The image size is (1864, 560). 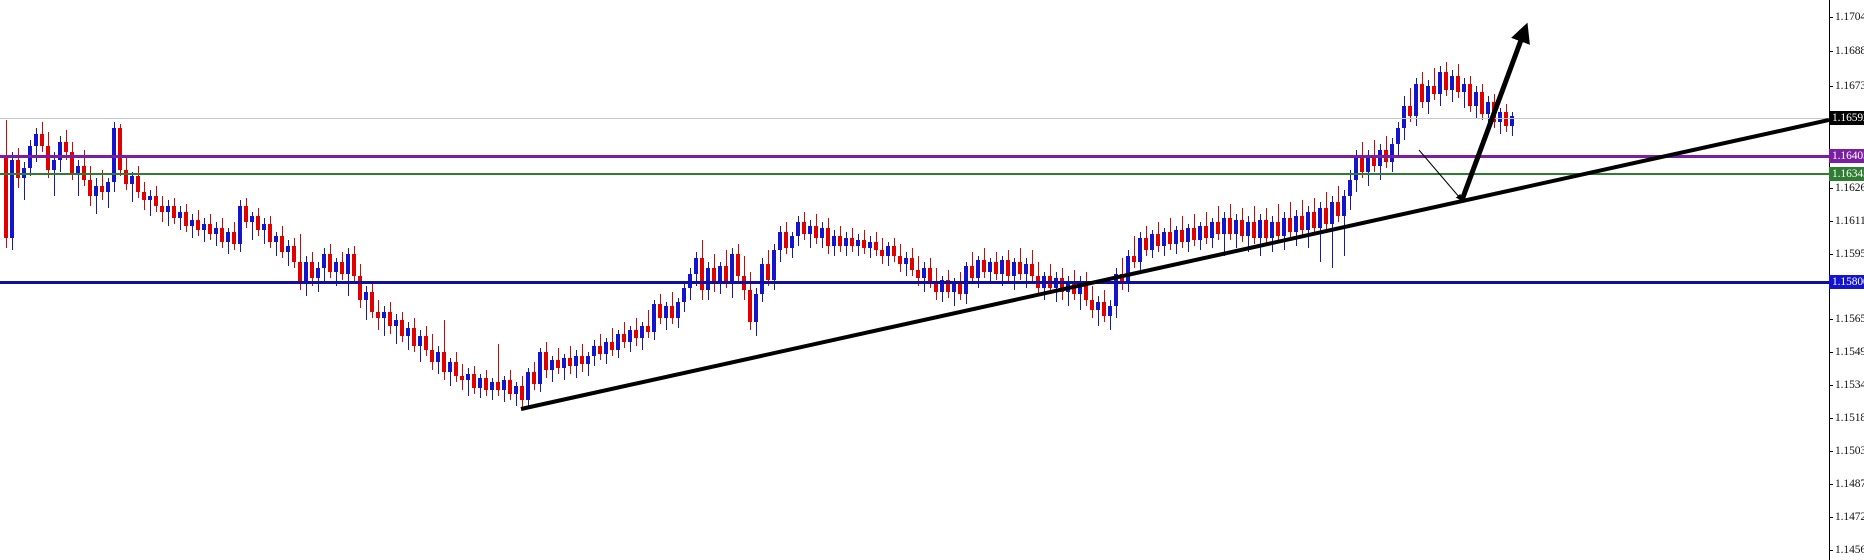 What do you see at coordinates (914, 118) in the screenshot?
I see `price-line-current-price` at bounding box center [914, 118].